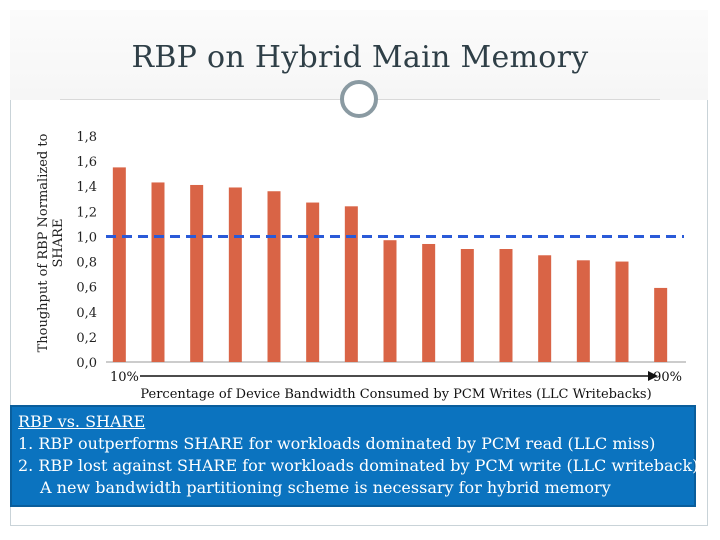 The height and width of the screenshot is (540, 720). Describe the element at coordinates (86, 263) in the screenshot. I see `y-tick-label: 0,8` at that location.